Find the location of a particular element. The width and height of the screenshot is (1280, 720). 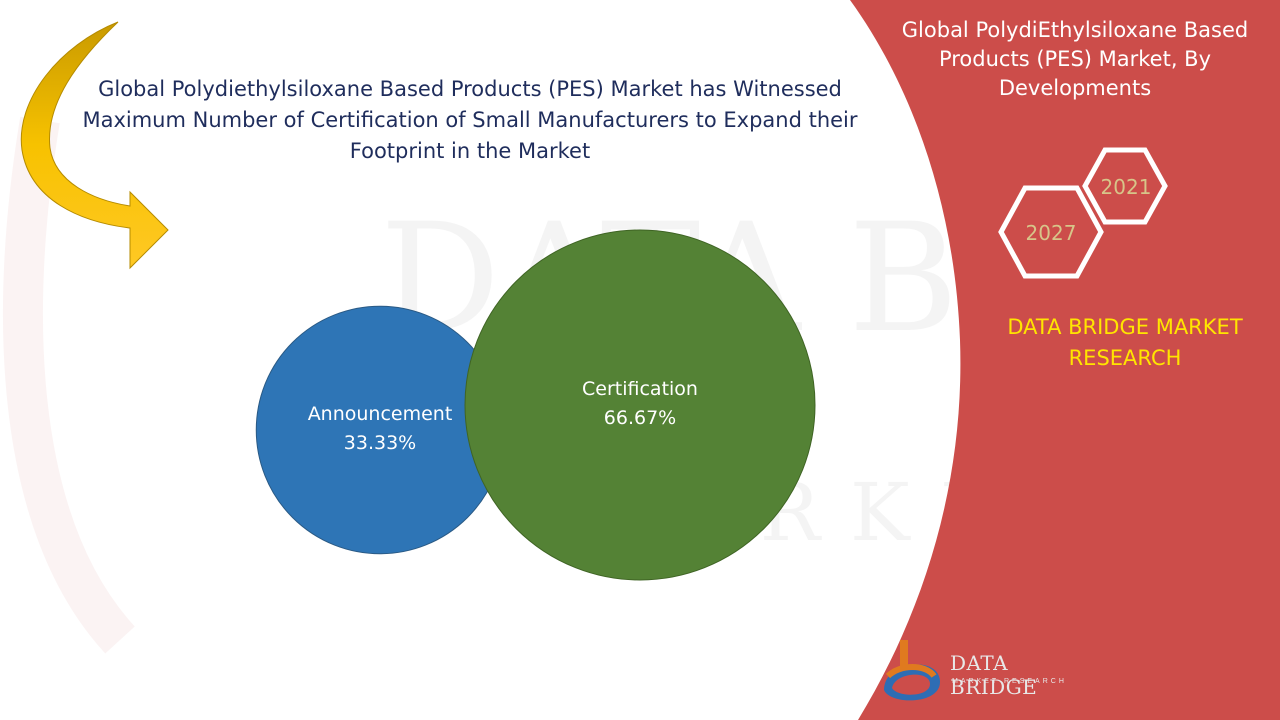

hexagon-2021: 2021 is located at coordinates (1125, 186).